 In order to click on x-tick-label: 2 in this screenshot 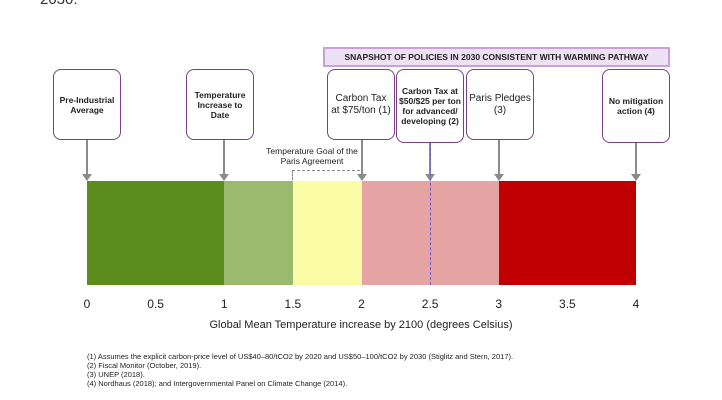, I will do `click(361, 304)`.